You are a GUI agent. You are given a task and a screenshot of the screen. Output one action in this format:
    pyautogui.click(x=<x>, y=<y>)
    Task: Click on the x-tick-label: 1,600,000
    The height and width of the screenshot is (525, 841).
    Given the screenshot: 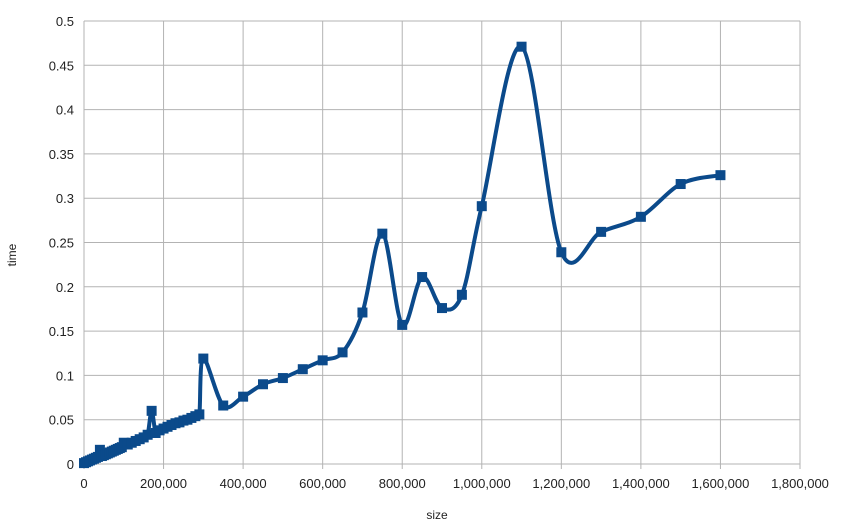 What is the action you would take?
    pyautogui.click(x=721, y=483)
    